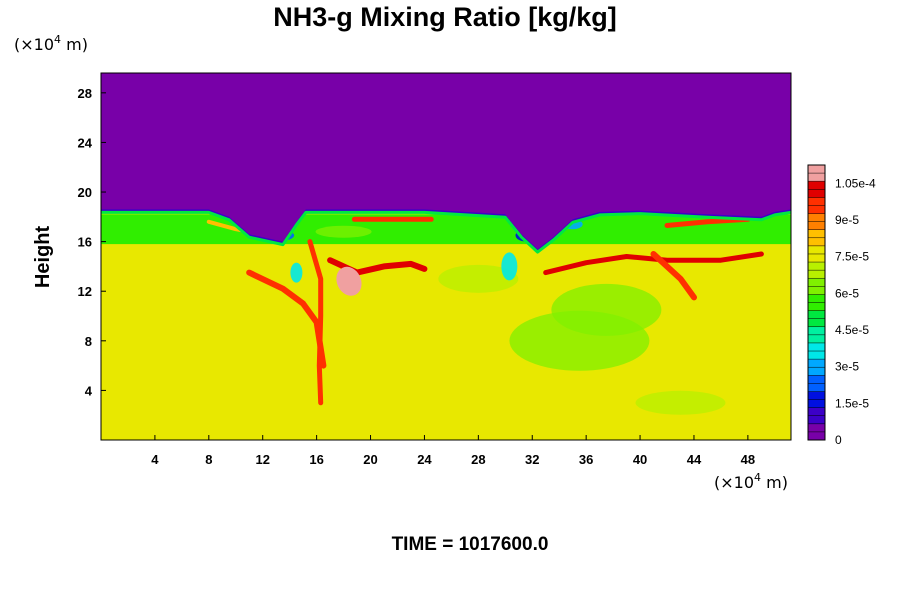 The image size is (900, 600). I want to click on heatmap-green-patch-center, so click(478, 278).